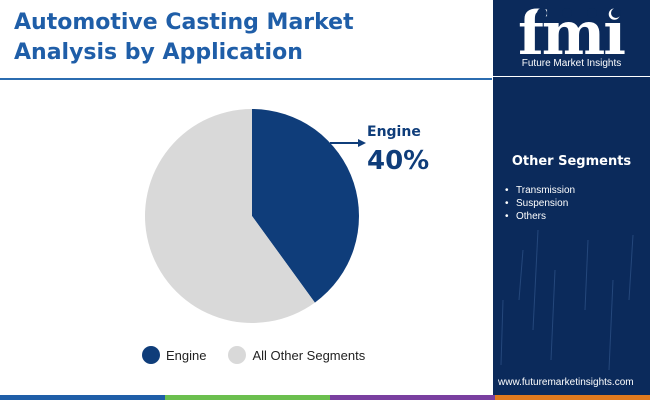 The width and height of the screenshot is (650, 400). What do you see at coordinates (540, 190) in the screenshot?
I see `list-item: Transmission` at bounding box center [540, 190].